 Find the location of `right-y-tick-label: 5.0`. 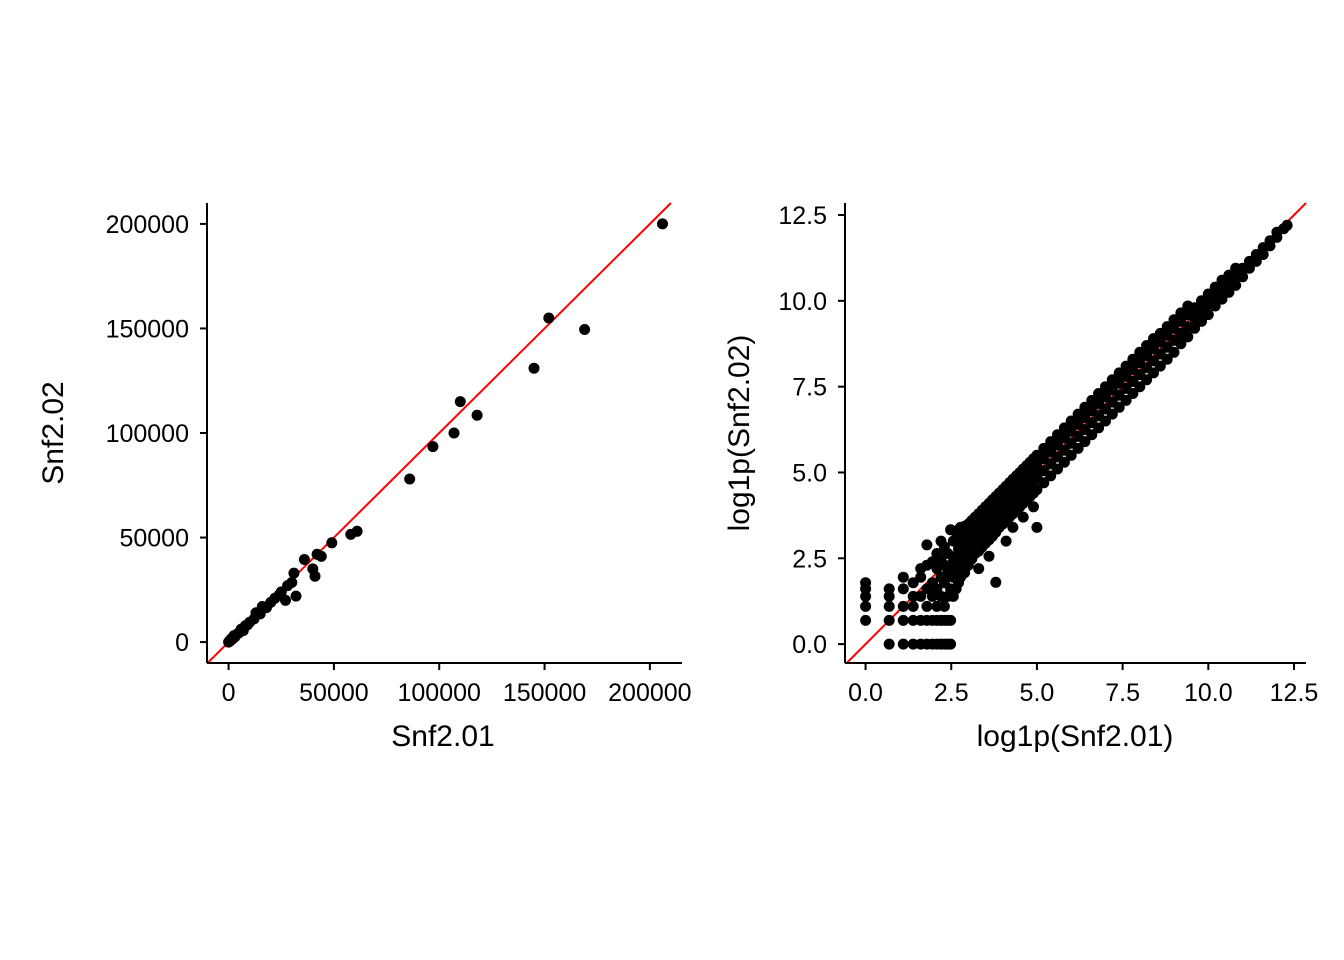

right-y-tick-label: 5.0 is located at coordinates (809, 473).